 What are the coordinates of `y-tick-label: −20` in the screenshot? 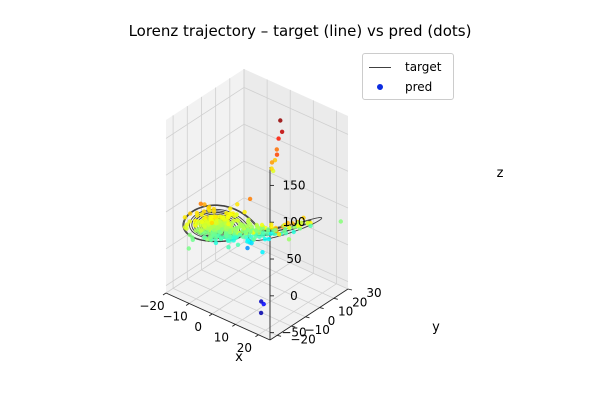 It's located at (302, 339).